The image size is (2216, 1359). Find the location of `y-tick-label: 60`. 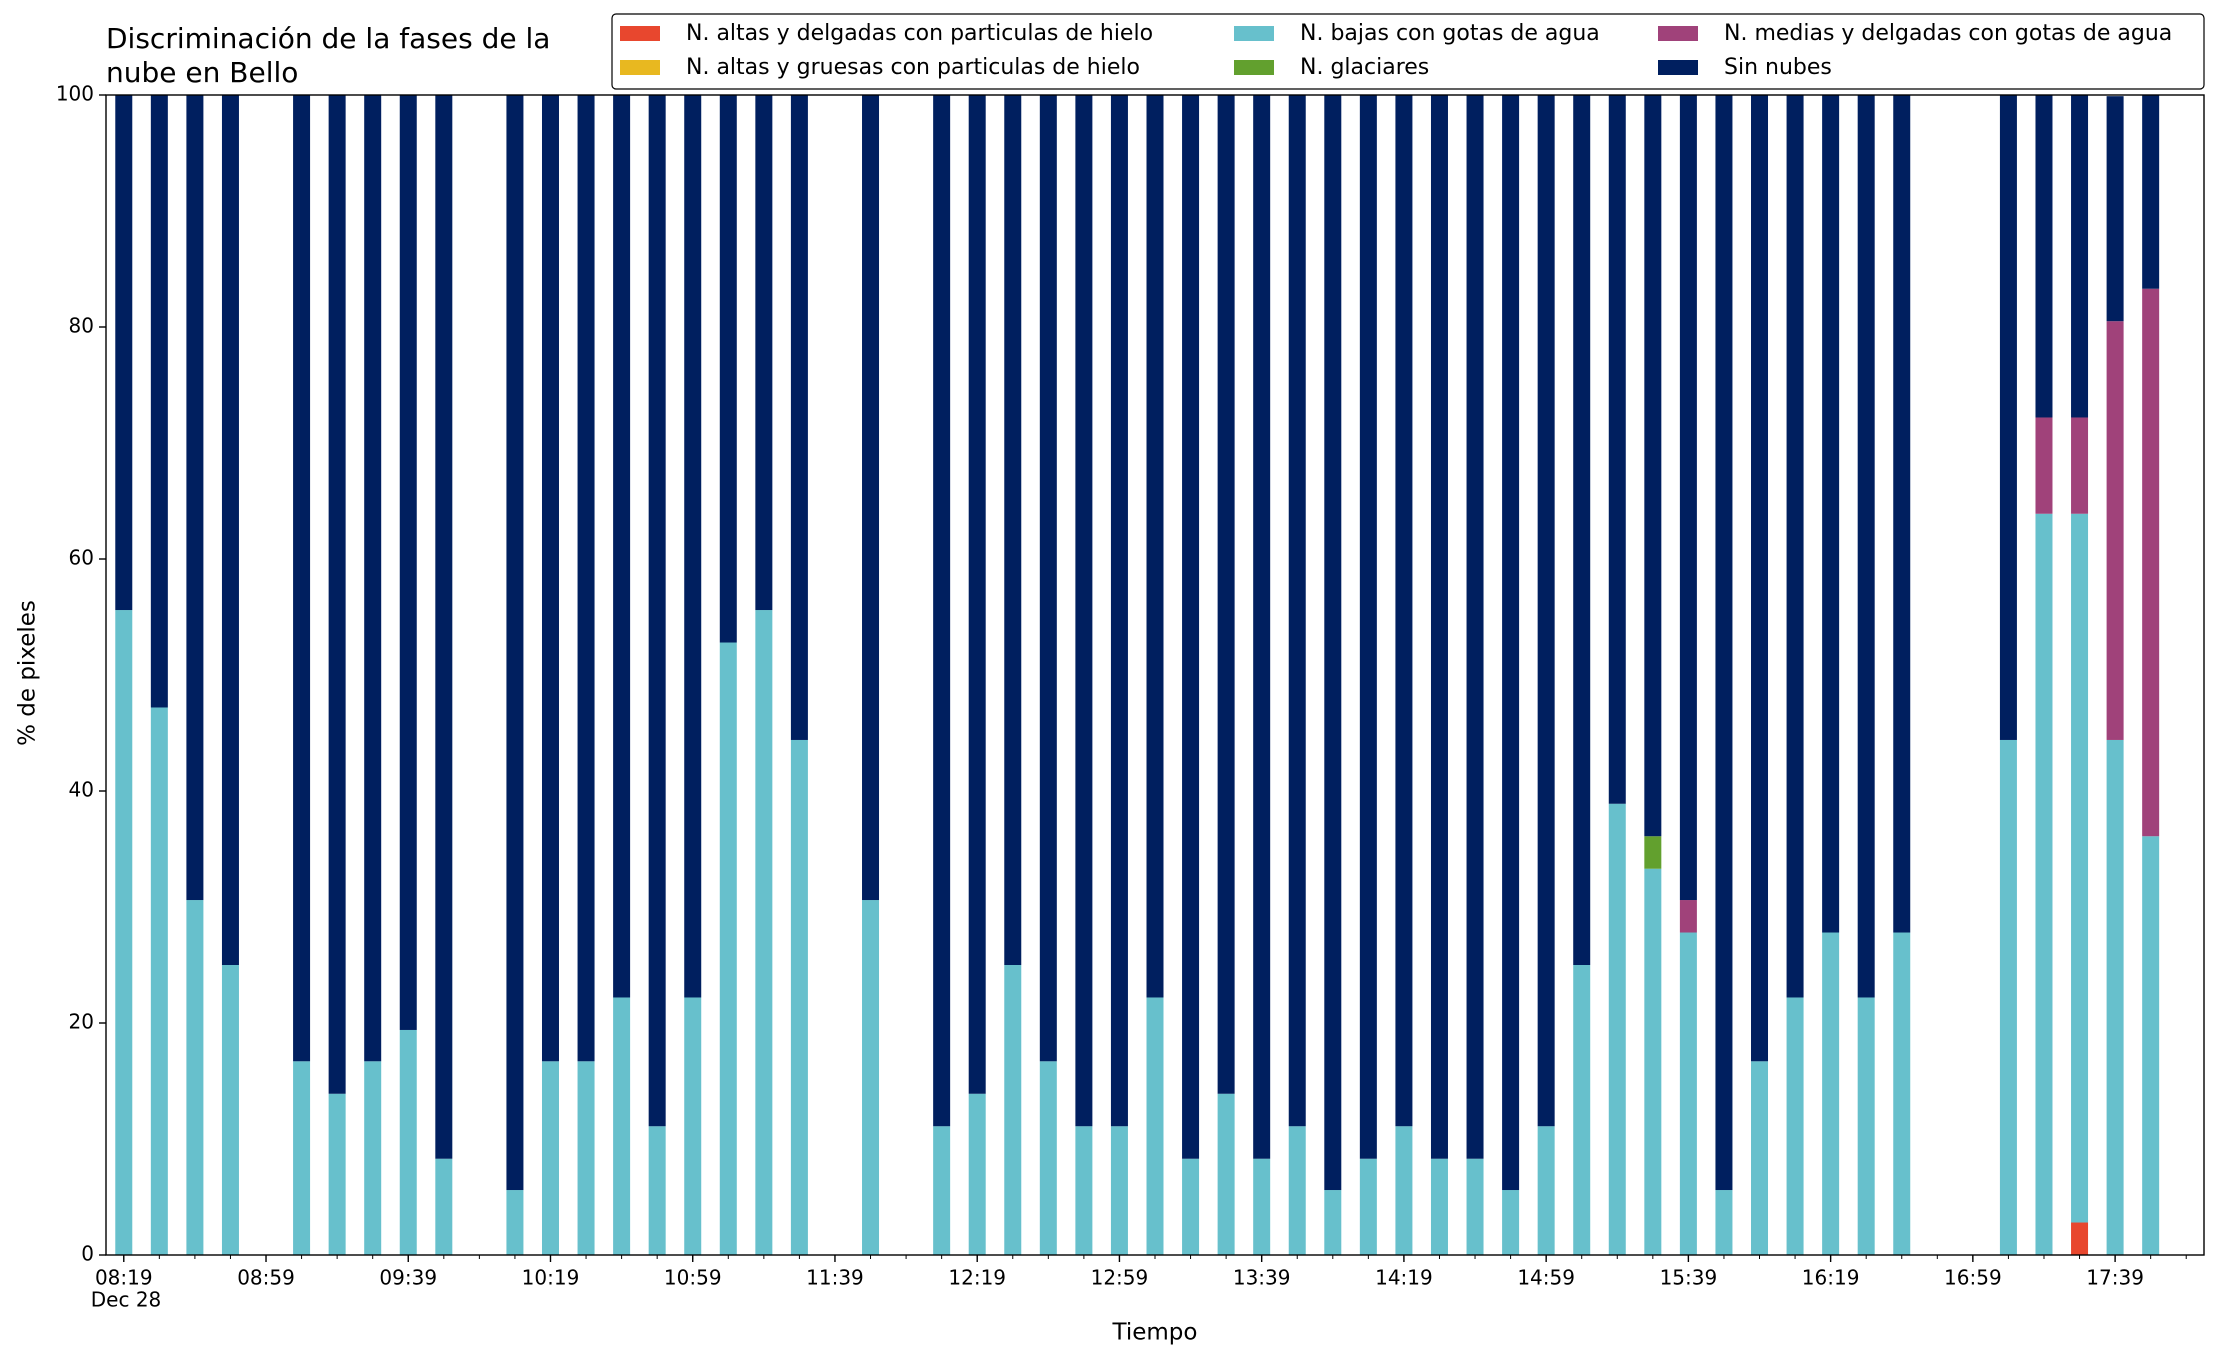

y-tick-label: 60 is located at coordinates (81, 558).